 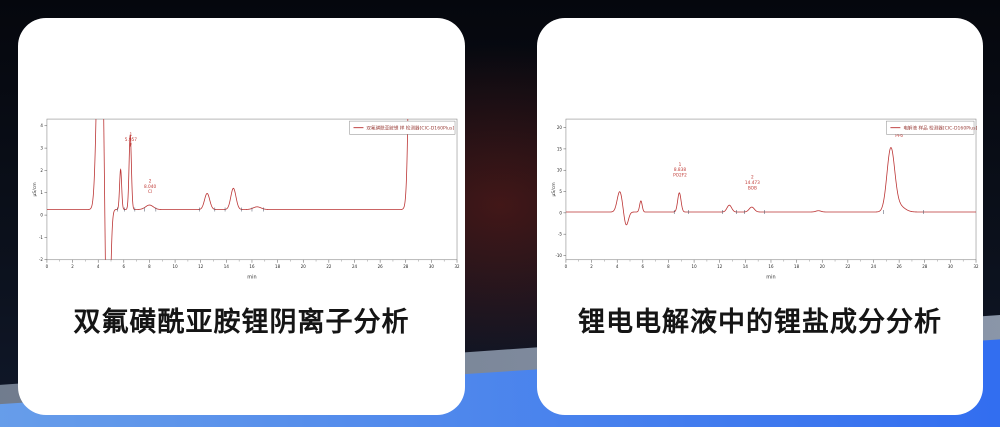 I want to click on svg-text: -10, so click(x=558, y=255).